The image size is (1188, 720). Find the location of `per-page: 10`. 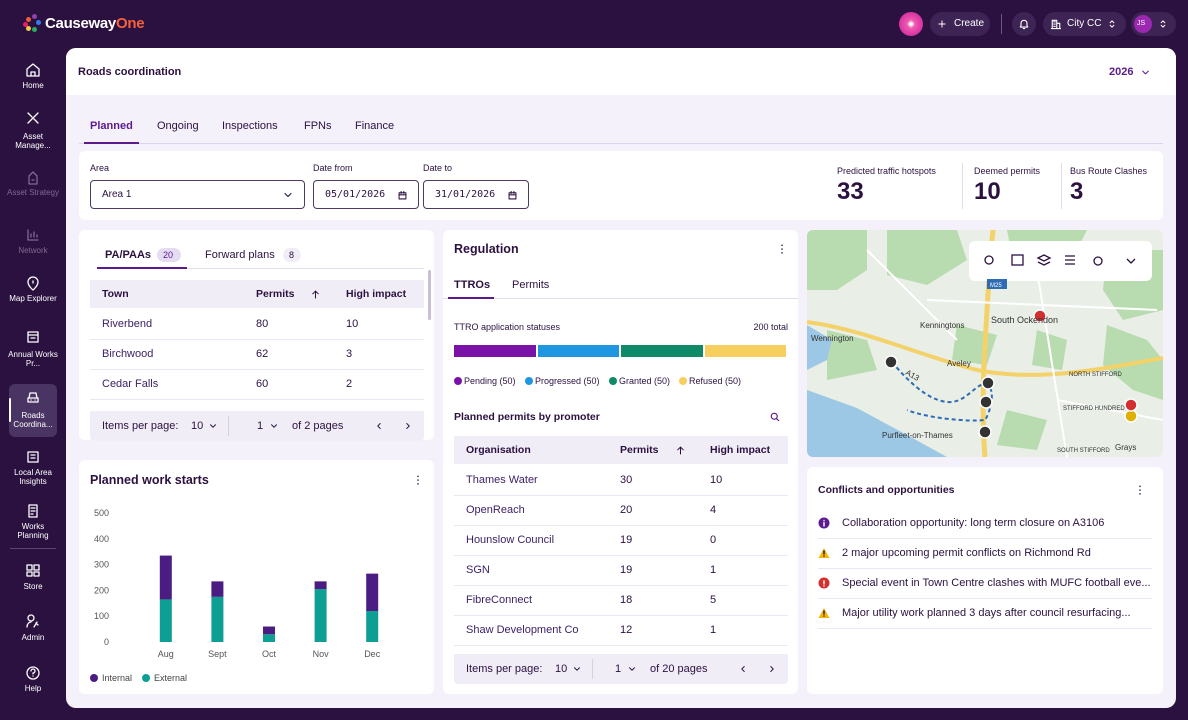

per-page: 10 is located at coordinates (561, 669).